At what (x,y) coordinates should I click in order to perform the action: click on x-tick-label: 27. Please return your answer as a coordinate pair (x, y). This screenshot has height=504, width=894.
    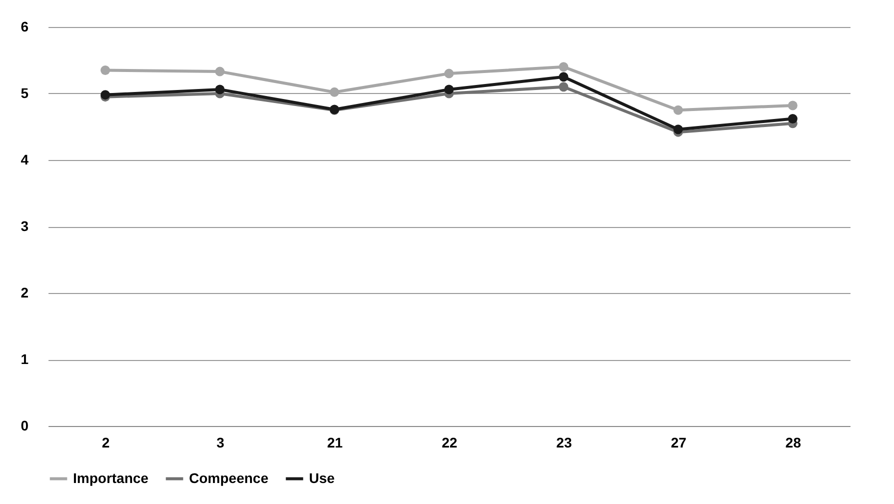
    Looking at the image, I should click on (678, 442).